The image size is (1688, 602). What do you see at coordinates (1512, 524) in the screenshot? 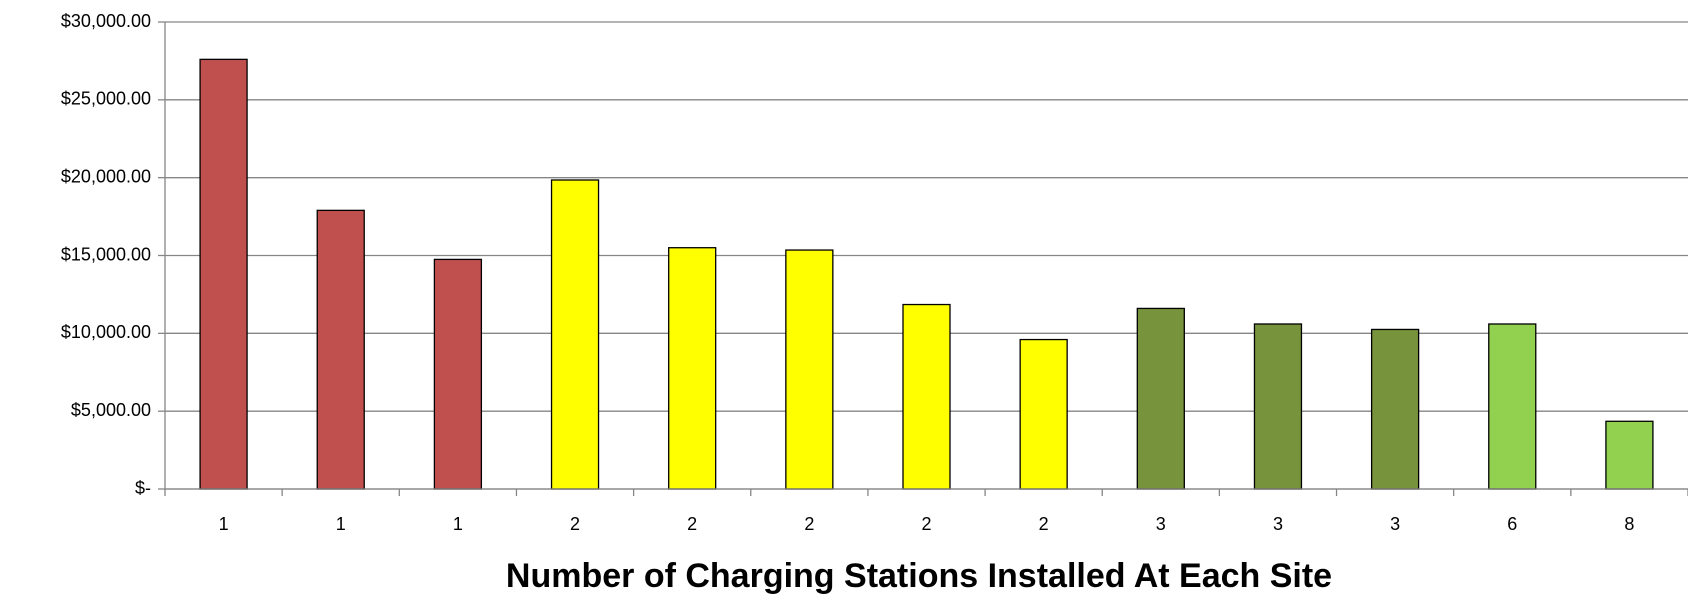
I see `x-tick-label: 6` at bounding box center [1512, 524].